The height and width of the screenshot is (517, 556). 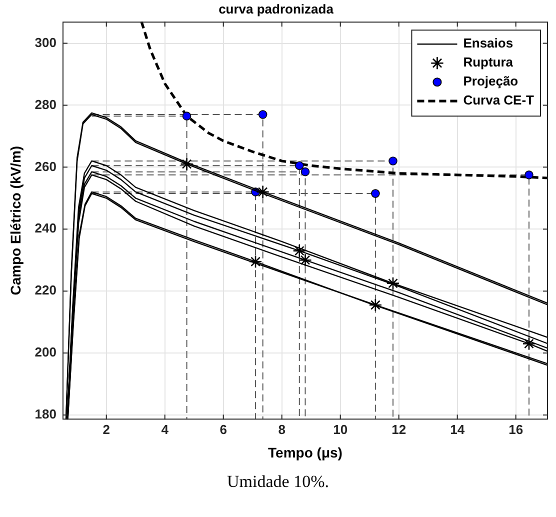 I want to click on x-tick-label: 6, so click(x=223, y=429).